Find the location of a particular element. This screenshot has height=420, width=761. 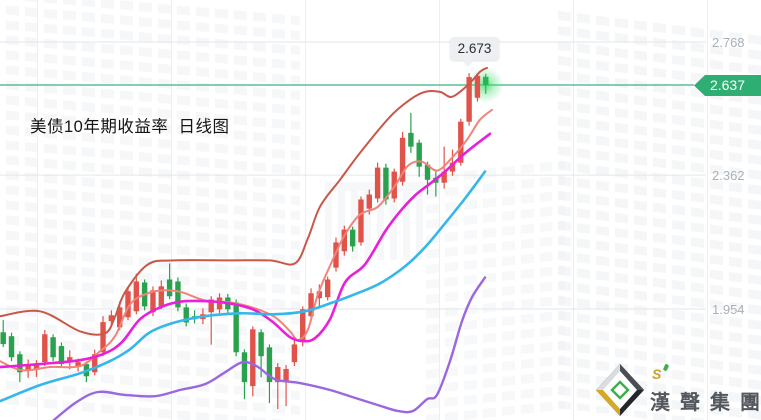

y-axis-tick-1954: 1.954 is located at coordinates (728, 309).